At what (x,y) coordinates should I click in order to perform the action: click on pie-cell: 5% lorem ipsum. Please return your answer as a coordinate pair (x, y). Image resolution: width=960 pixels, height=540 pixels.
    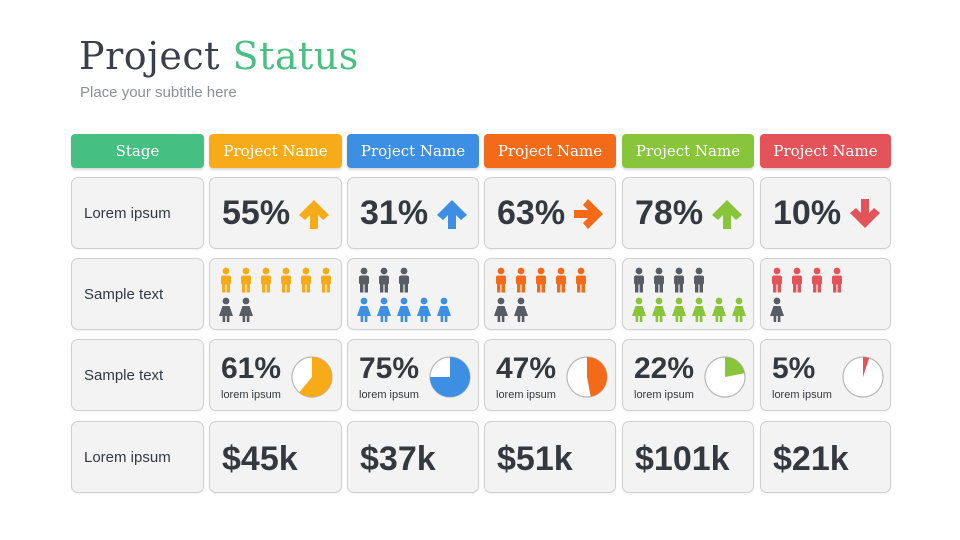
    Looking at the image, I should click on (825, 375).